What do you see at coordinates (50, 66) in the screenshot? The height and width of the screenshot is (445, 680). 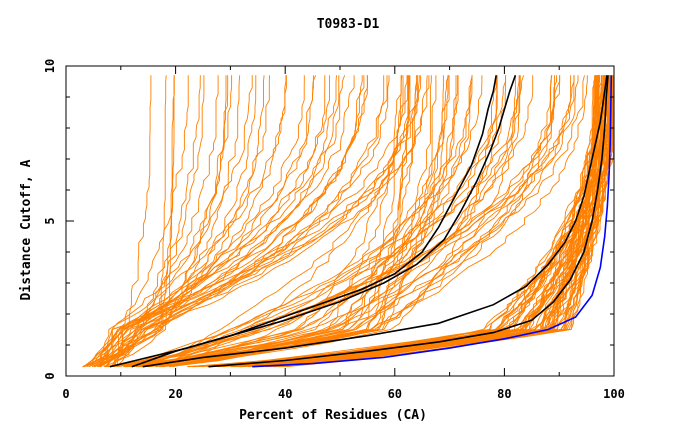 I see `y-tick-label: 10` at bounding box center [50, 66].